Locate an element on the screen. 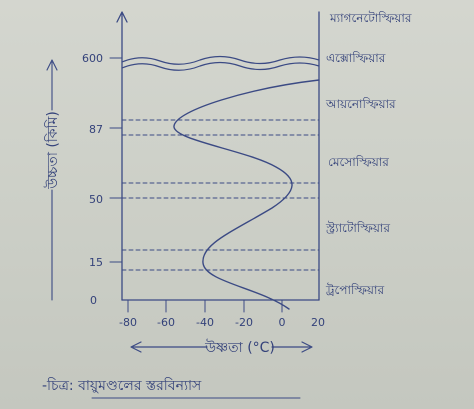 This screenshot has height=409, width=474. x-tick-label: -40 is located at coordinates (205, 322).